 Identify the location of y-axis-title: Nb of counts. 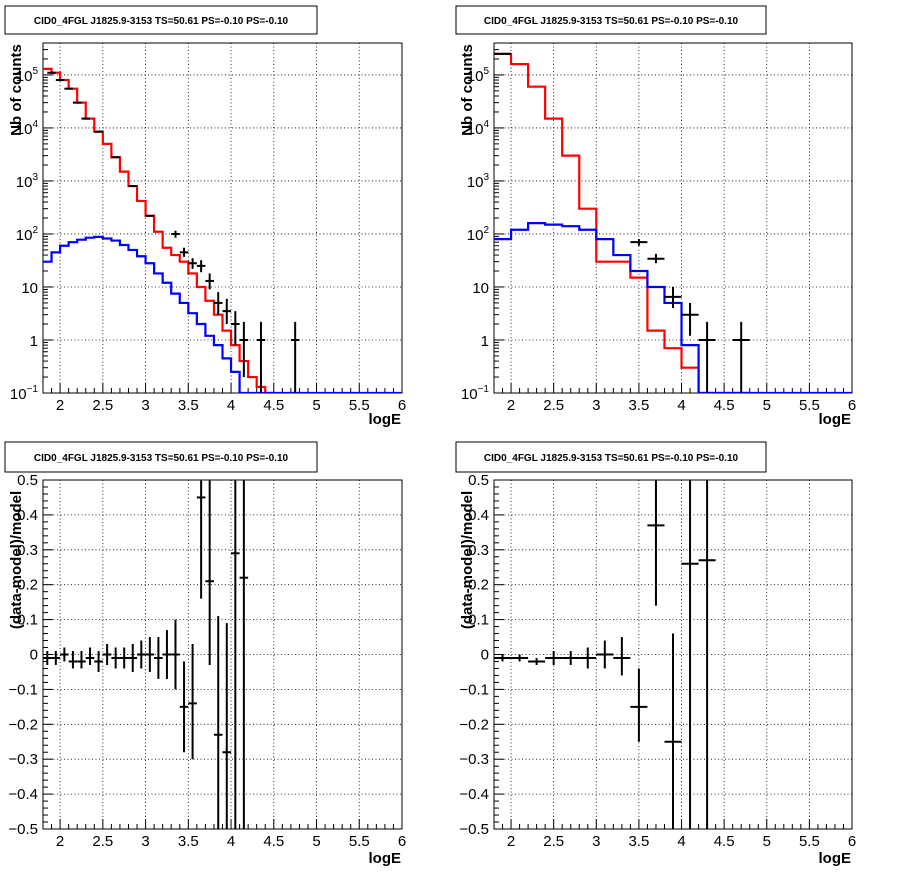
(467, 90).